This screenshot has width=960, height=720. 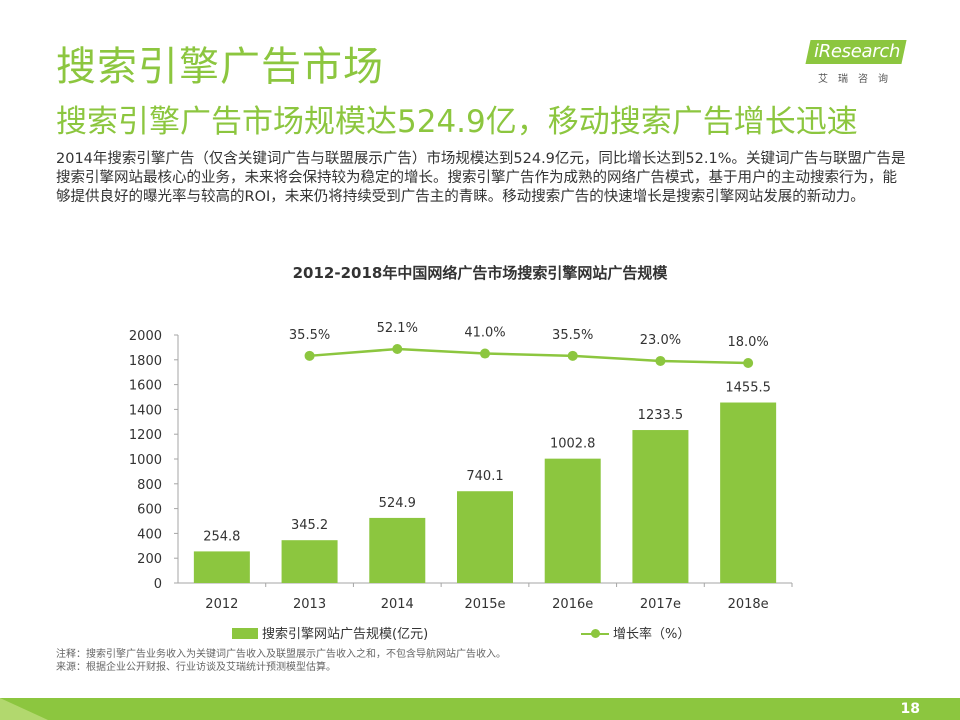 What do you see at coordinates (397, 349) in the screenshot?
I see `growth-point-2014` at bounding box center [397, 349].